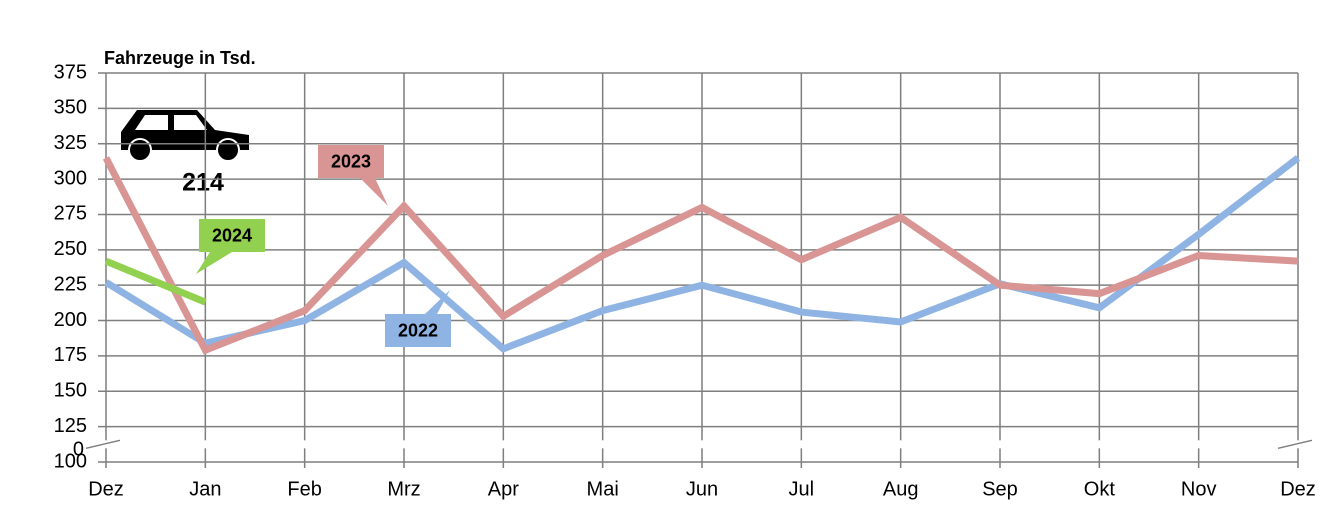 This screenshot has height=522, width=1334. Describe the element at coordinates (1000, 489) in the screenshot. I see `x-tick-label: Sep` at that location.